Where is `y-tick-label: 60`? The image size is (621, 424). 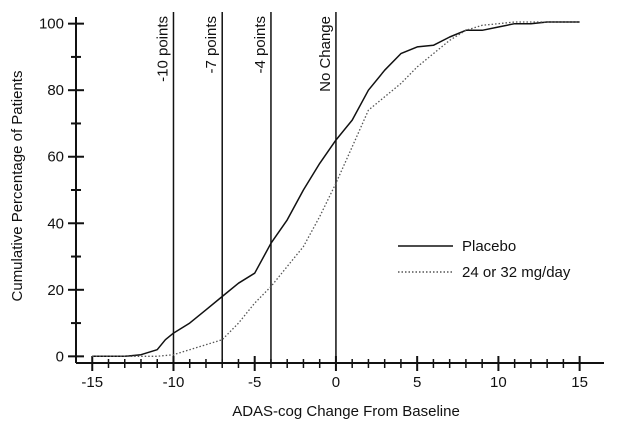 y-tick-label: 60 is located at coordinates (55, 157).